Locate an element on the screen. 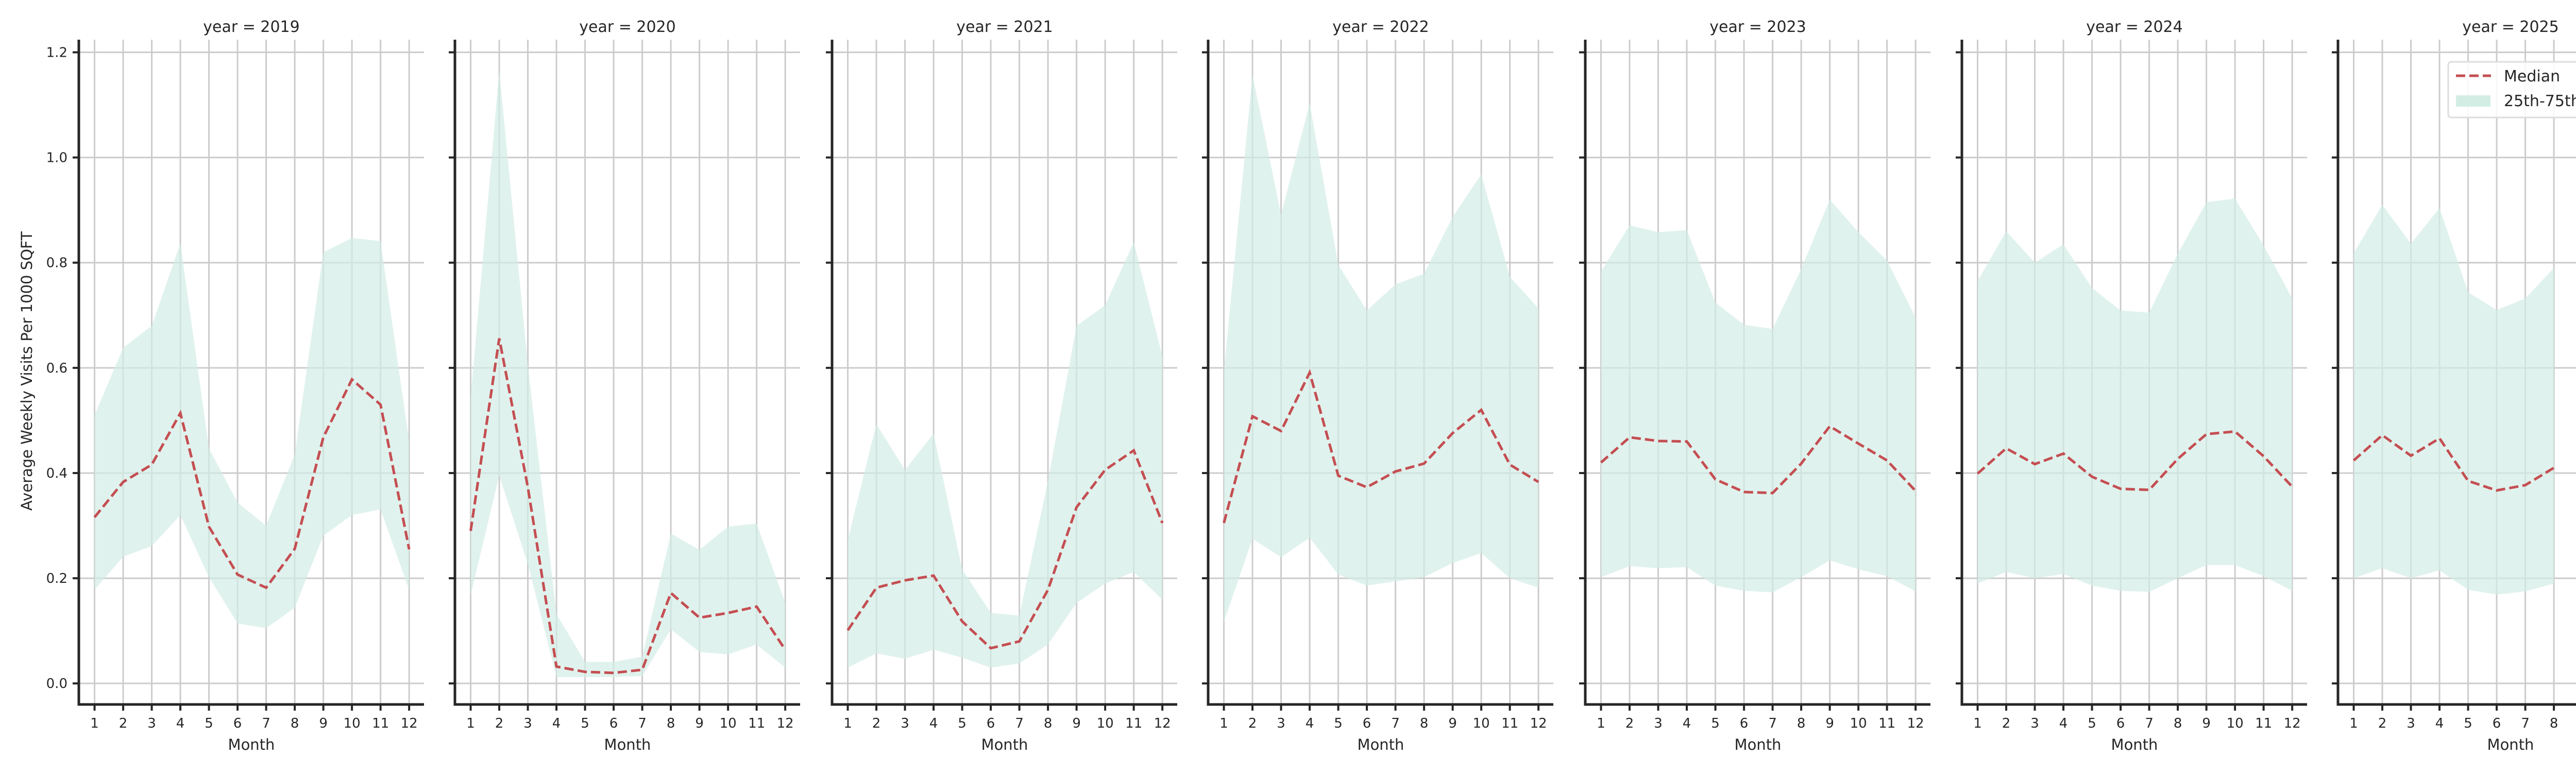 This screenshot has height=773, width=2576. facet-title: year = 2024 is located at coordinates (2134, 27).